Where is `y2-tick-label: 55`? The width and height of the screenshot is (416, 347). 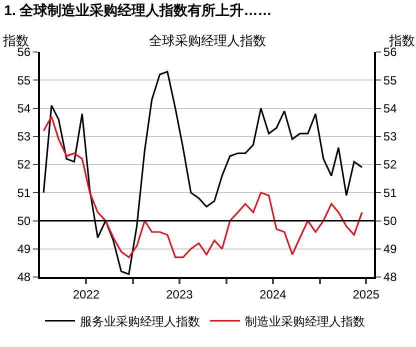
y2-tick-label: 55 is located at coordinates (390, 80).